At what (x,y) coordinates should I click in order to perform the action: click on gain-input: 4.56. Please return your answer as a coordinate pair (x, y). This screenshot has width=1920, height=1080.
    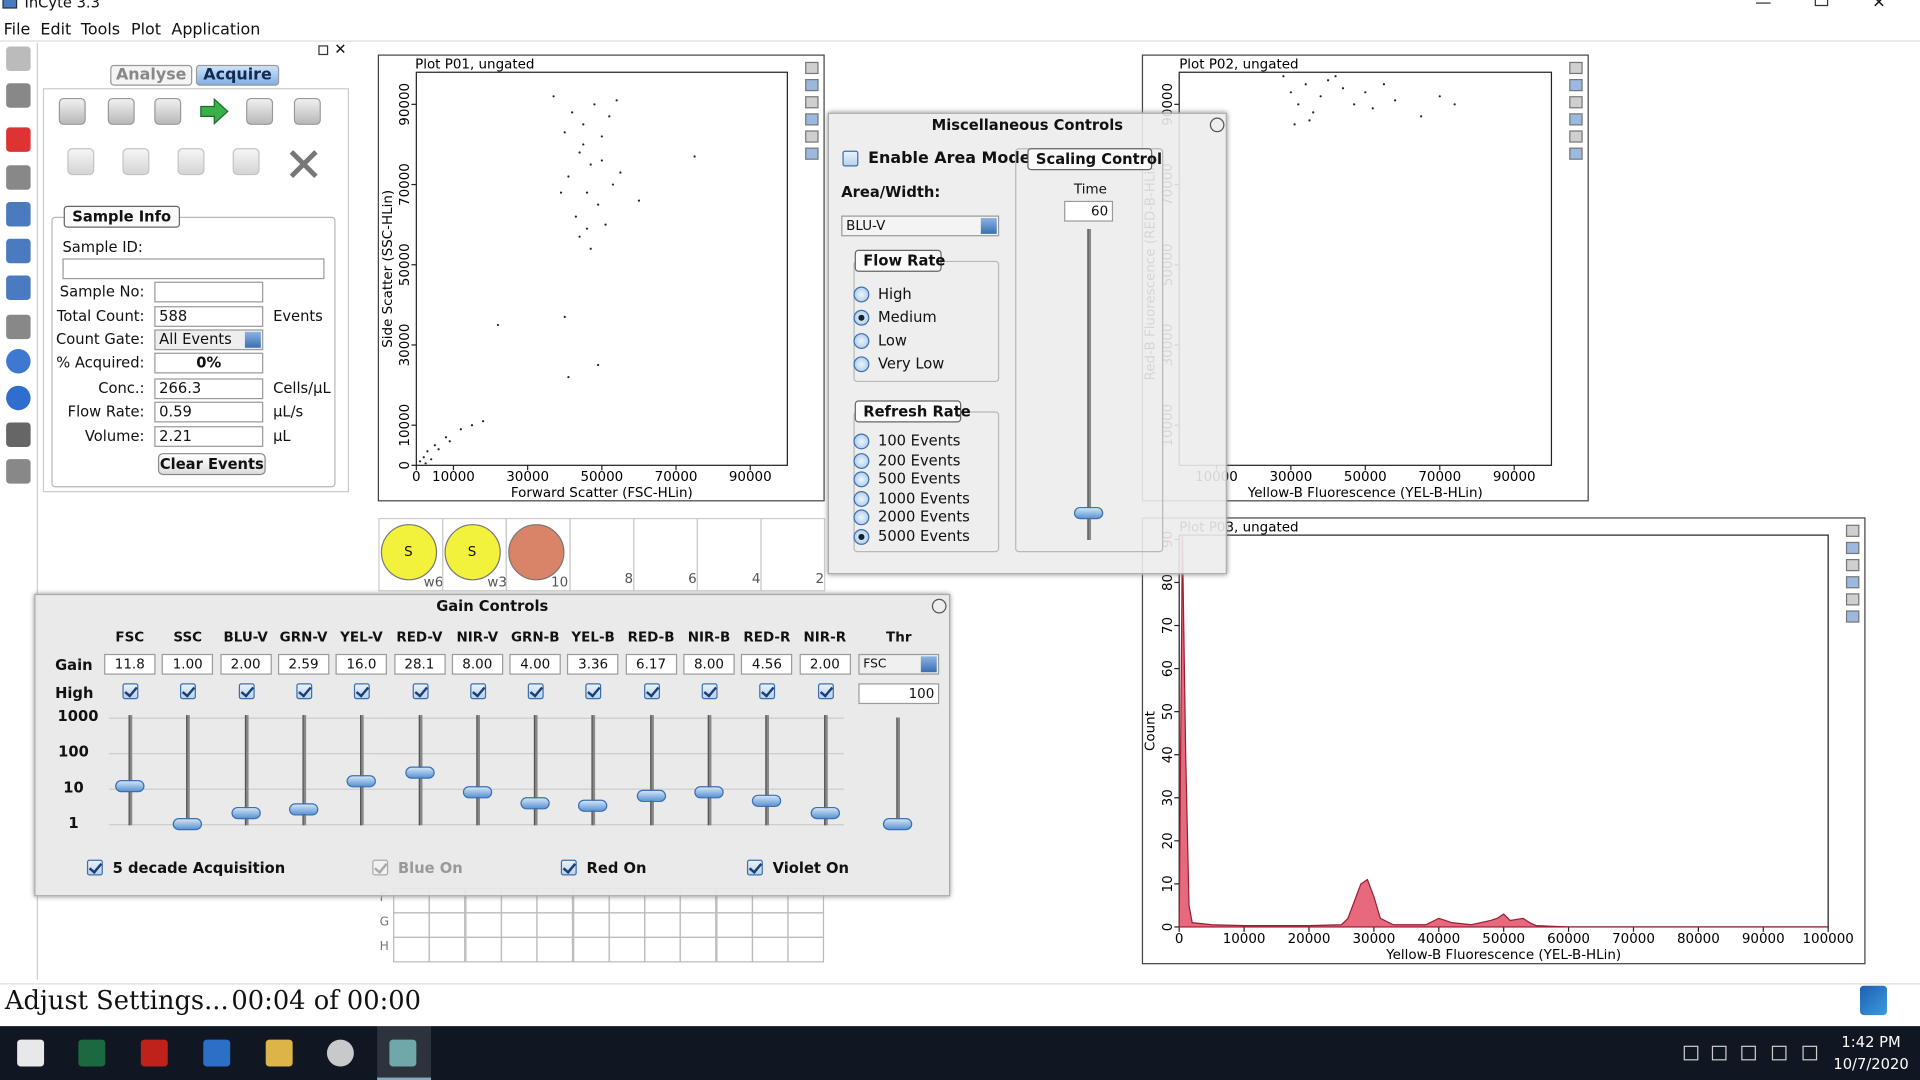
    Looking at the image, I should click on (767, 664).